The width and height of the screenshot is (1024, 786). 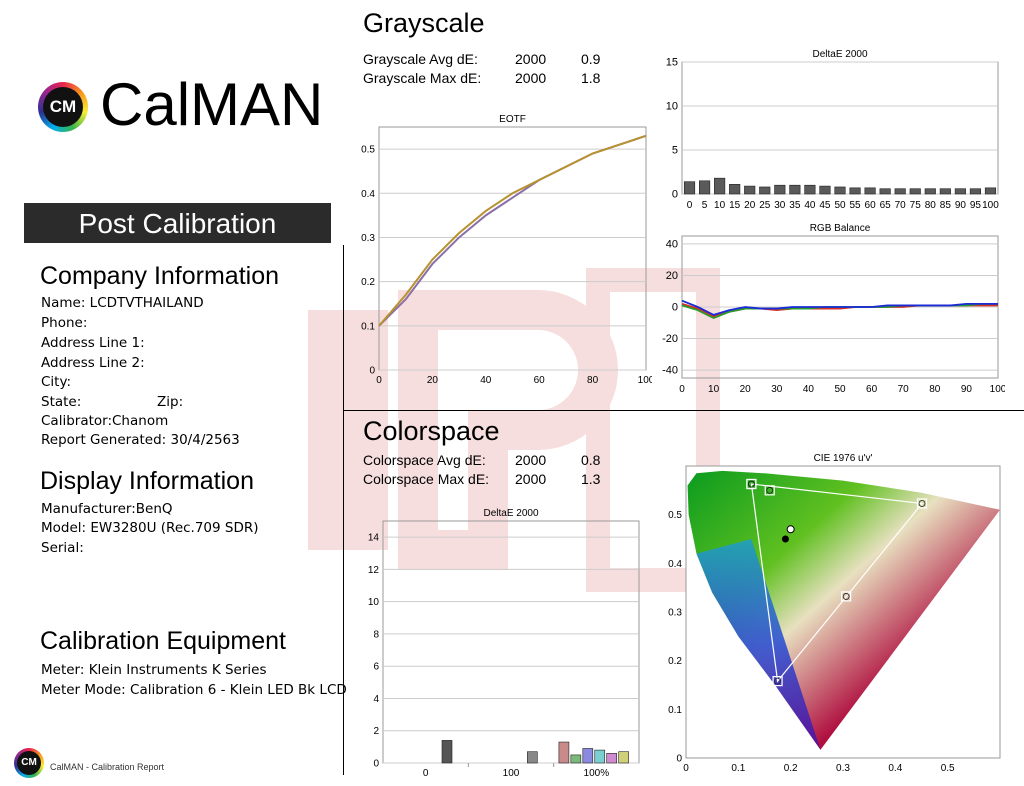 I want to click on calman-logo-text: CalMAN, so click(x=212, y=104).